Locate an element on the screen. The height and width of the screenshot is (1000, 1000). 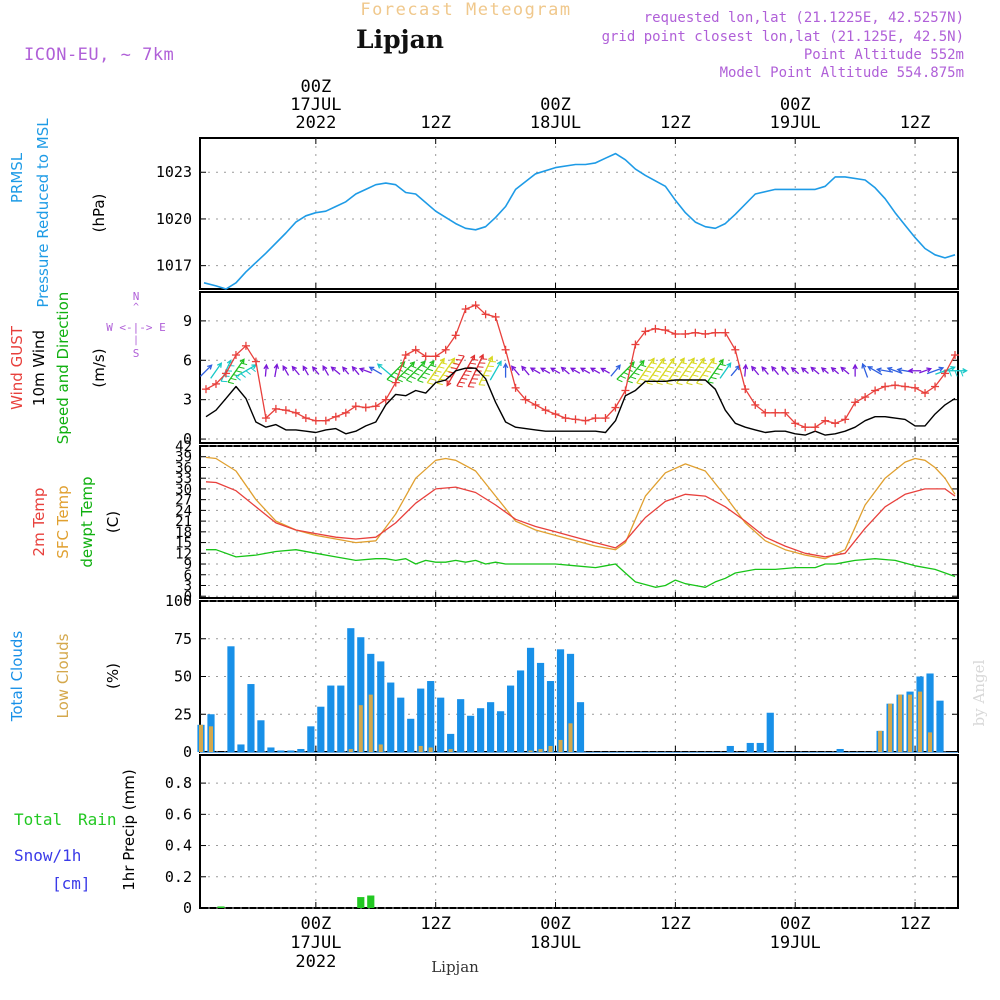
wind-ytick-label-1: 3 is located at coordinates (187, 400).